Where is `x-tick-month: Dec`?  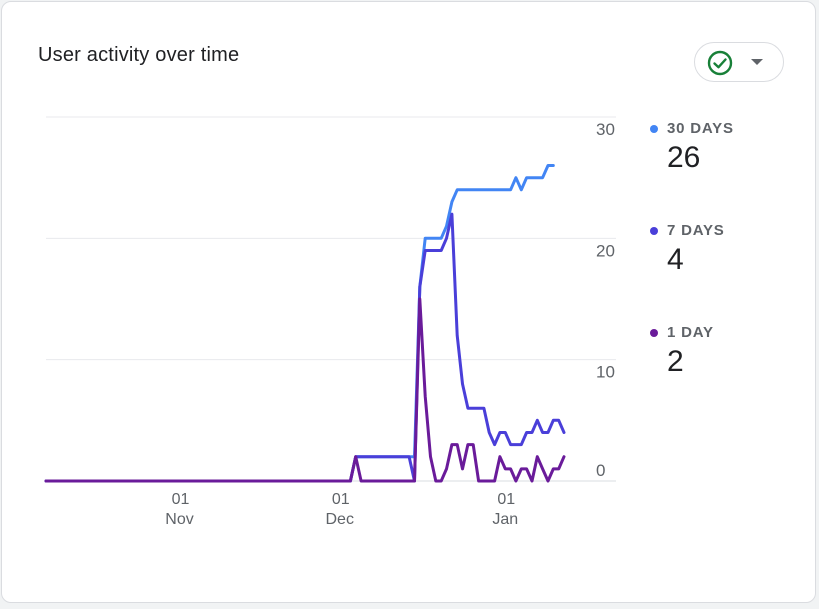 x-tick-month: Dec is located at coordinates (339, 519).